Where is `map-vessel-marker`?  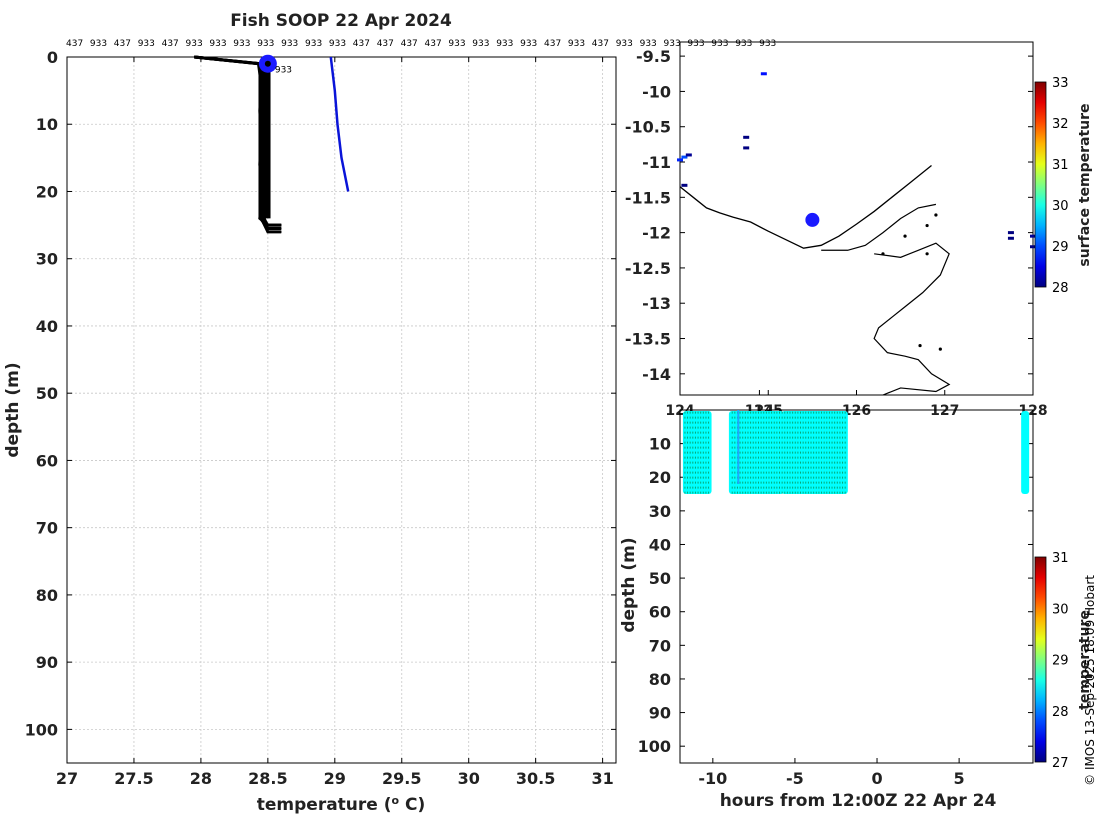
map-vessel-marker is located at coordinates (812, 219).